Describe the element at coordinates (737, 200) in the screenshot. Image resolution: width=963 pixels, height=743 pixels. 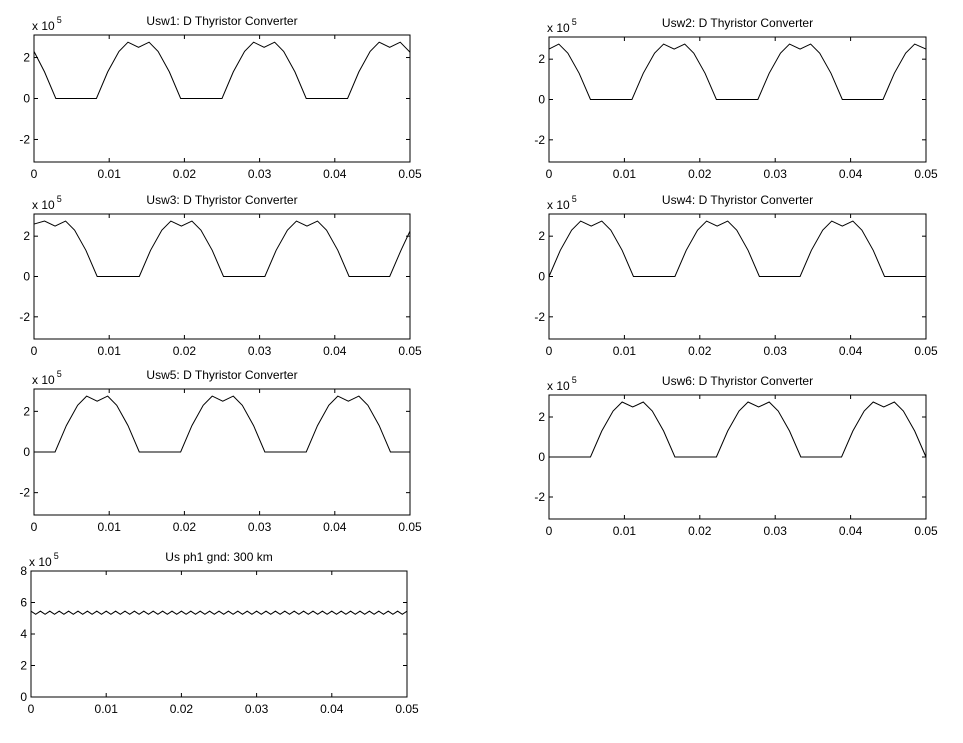
I see `chart-title: Usw4: D Thyristor Converter` at that location.